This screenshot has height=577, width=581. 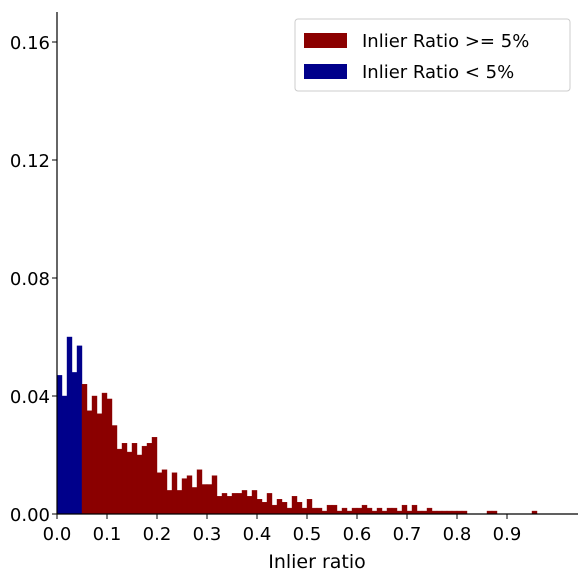 I want to click on y-axis-ticks: 0.00 0.04 0.08 0.12 0.16, so click(x=33, y=279).